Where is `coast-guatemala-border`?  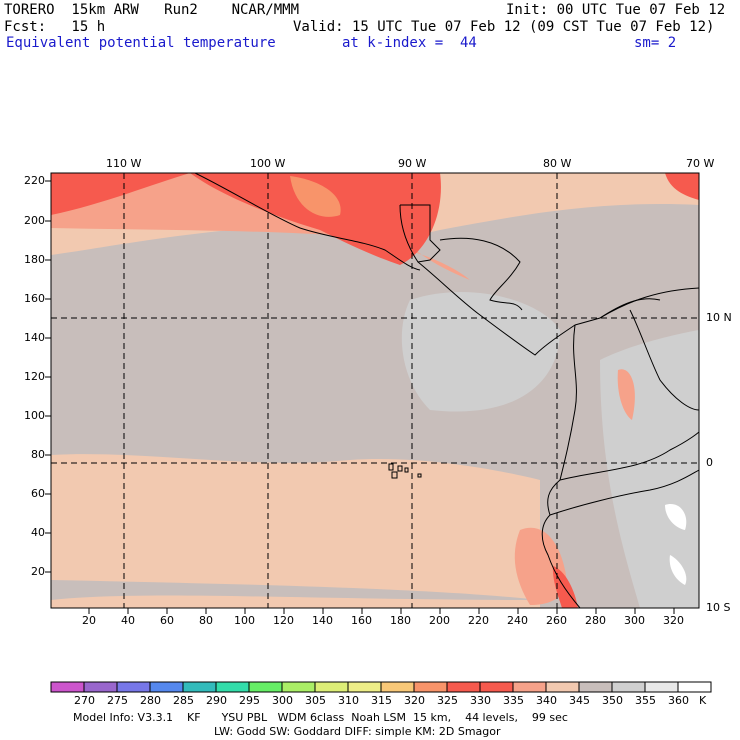
coast-guatemala-border is located at coordinates (420, 233).